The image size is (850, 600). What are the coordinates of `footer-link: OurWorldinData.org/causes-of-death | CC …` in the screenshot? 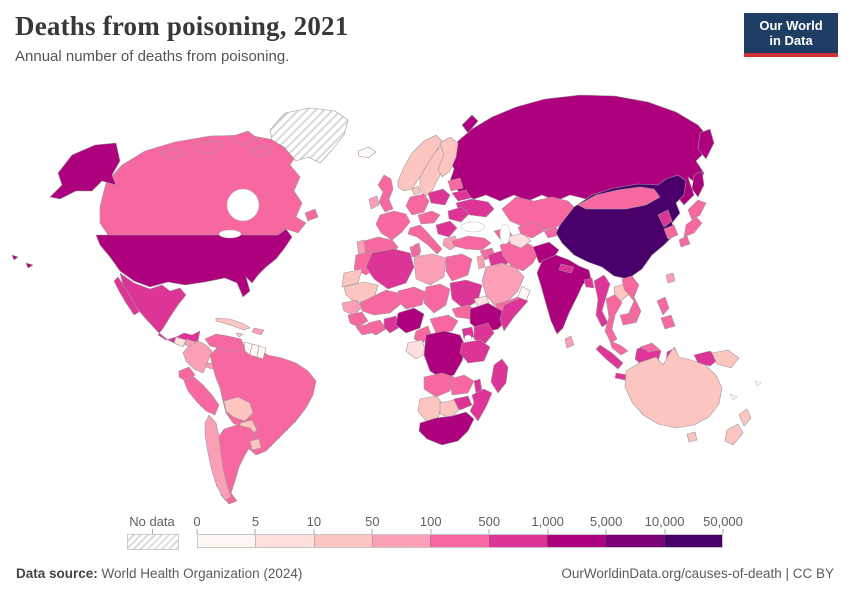 It's located at (697, 573).